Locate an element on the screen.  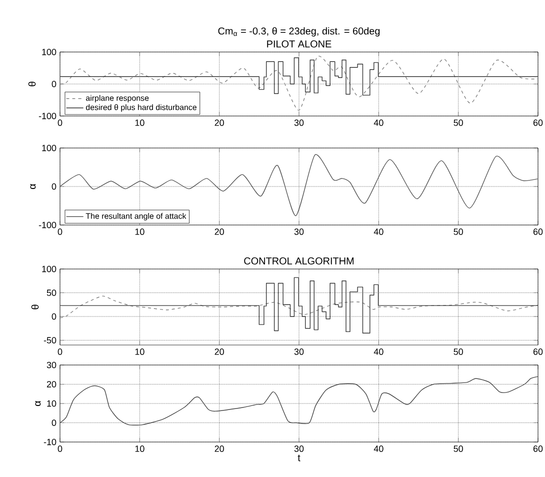
y-tick-label: -50 is located at coordinates (50, 340).